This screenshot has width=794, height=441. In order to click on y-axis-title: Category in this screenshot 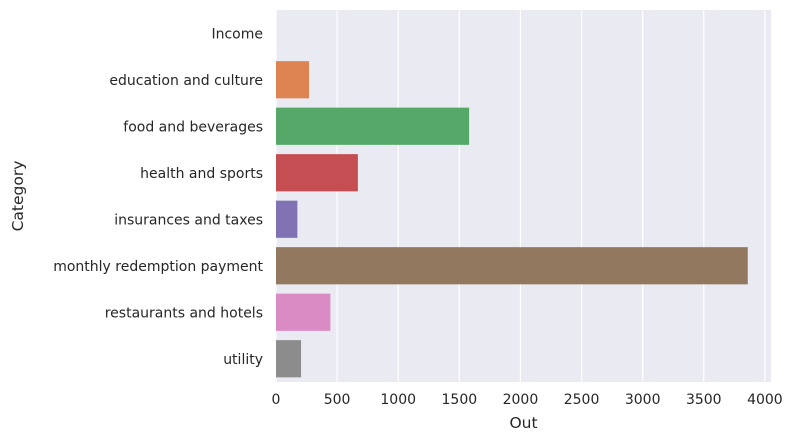, I will do `click(18, 196)`.